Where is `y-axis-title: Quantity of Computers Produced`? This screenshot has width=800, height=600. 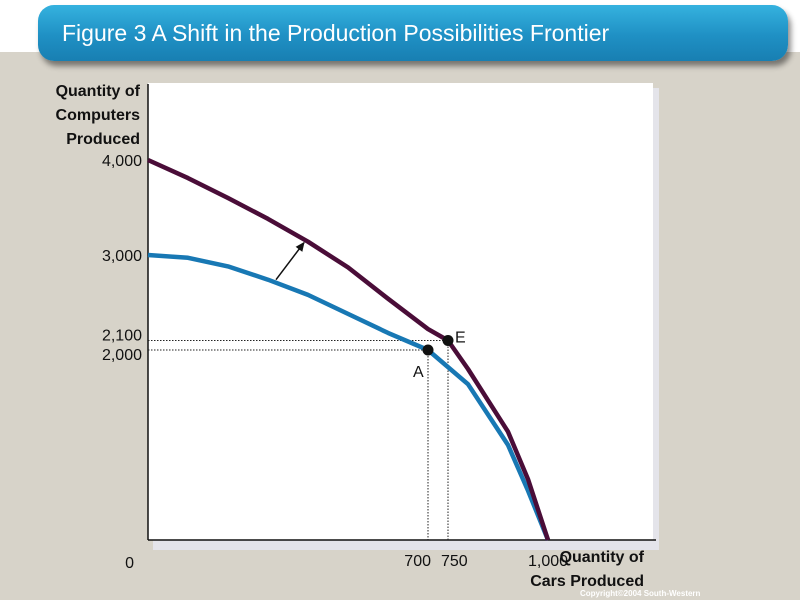 y-axis-title: Quantity of Computers Produced is located at coordinates (98, 116).